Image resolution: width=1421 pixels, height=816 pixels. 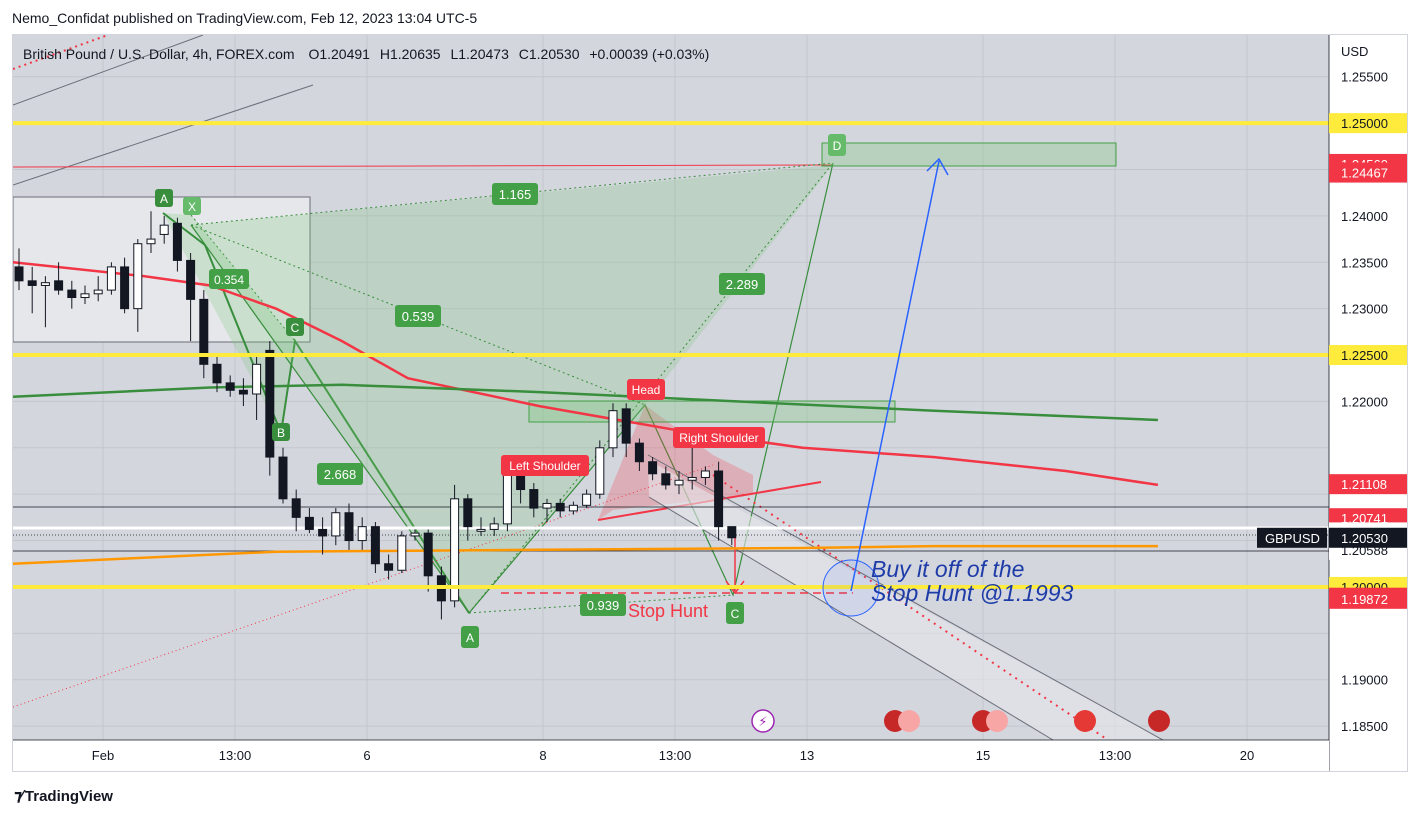 What do you see at coordinates (1364, 262) in the screenshot?
I see `y-tick-label: 1.23500` at bounding box center [1364, 262].